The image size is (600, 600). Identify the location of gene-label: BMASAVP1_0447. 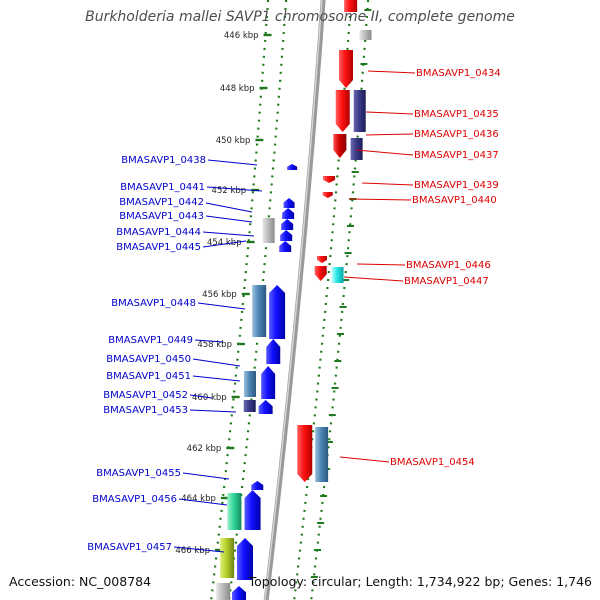
(446, 281).